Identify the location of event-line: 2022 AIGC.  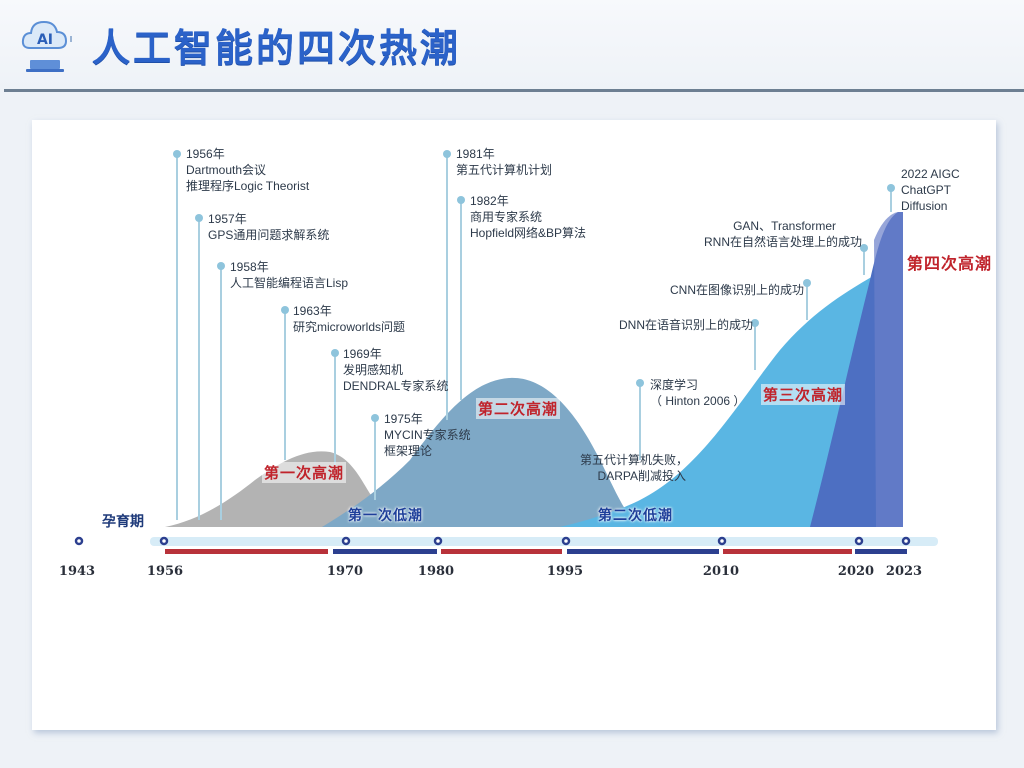
(930, 174).